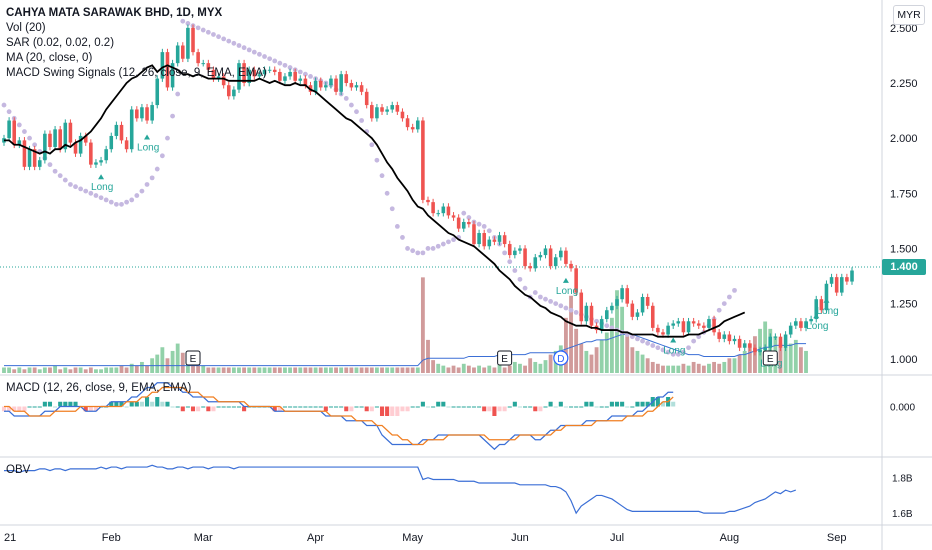 The image size is (932, 550). I want to click on legend-volume: Vol (20), so click(26, 28).